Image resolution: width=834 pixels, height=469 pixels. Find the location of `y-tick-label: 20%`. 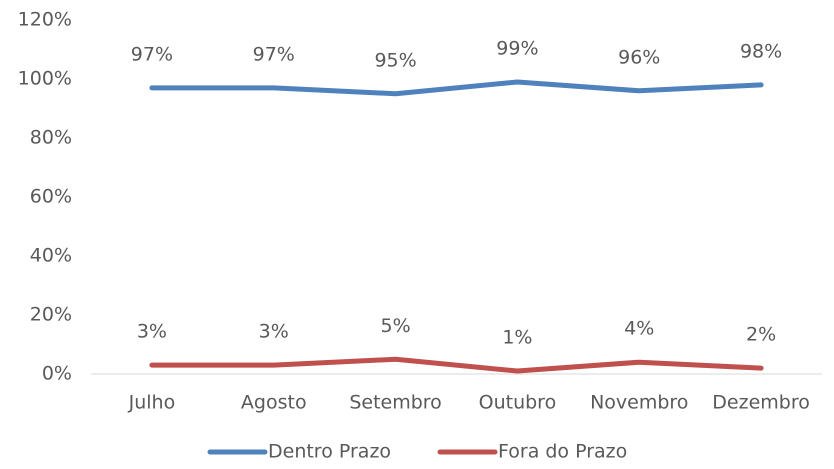

y-tick-label: 20% is located at coordinates (51, 315).